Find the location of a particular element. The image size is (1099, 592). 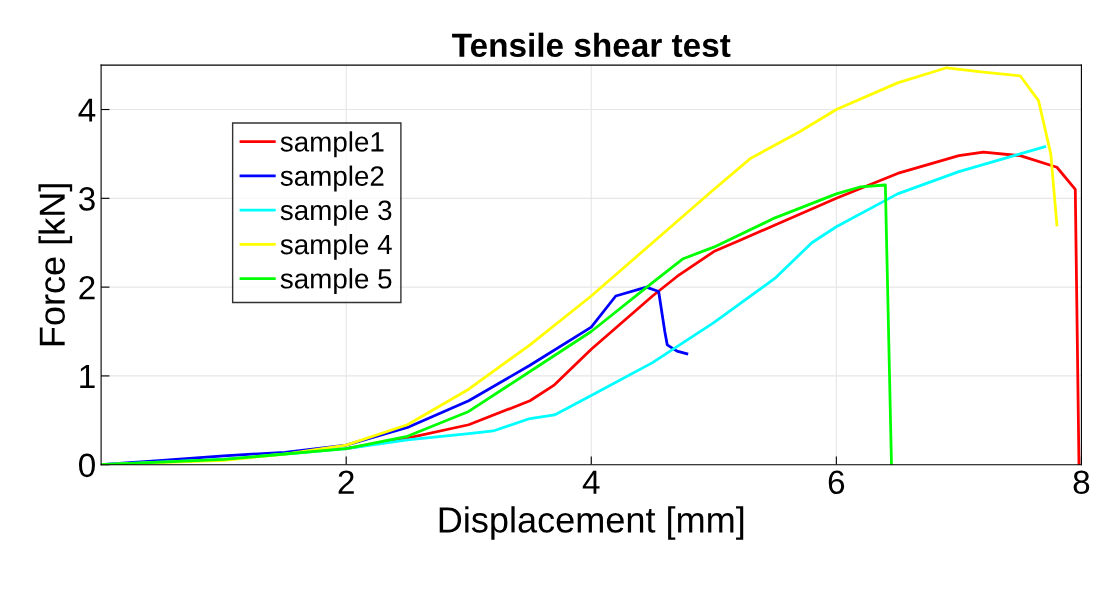

legend-label: sample2 is located at coordinates (332, 178).